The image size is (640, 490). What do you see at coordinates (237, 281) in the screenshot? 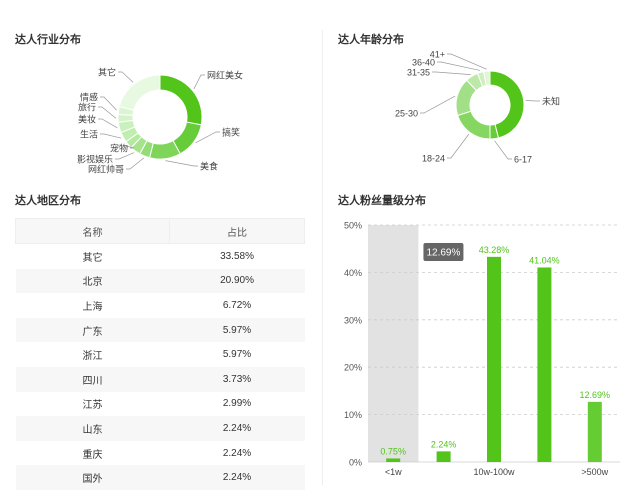
I see `region-pct: 20.90%` at bounding box center [237, 281].